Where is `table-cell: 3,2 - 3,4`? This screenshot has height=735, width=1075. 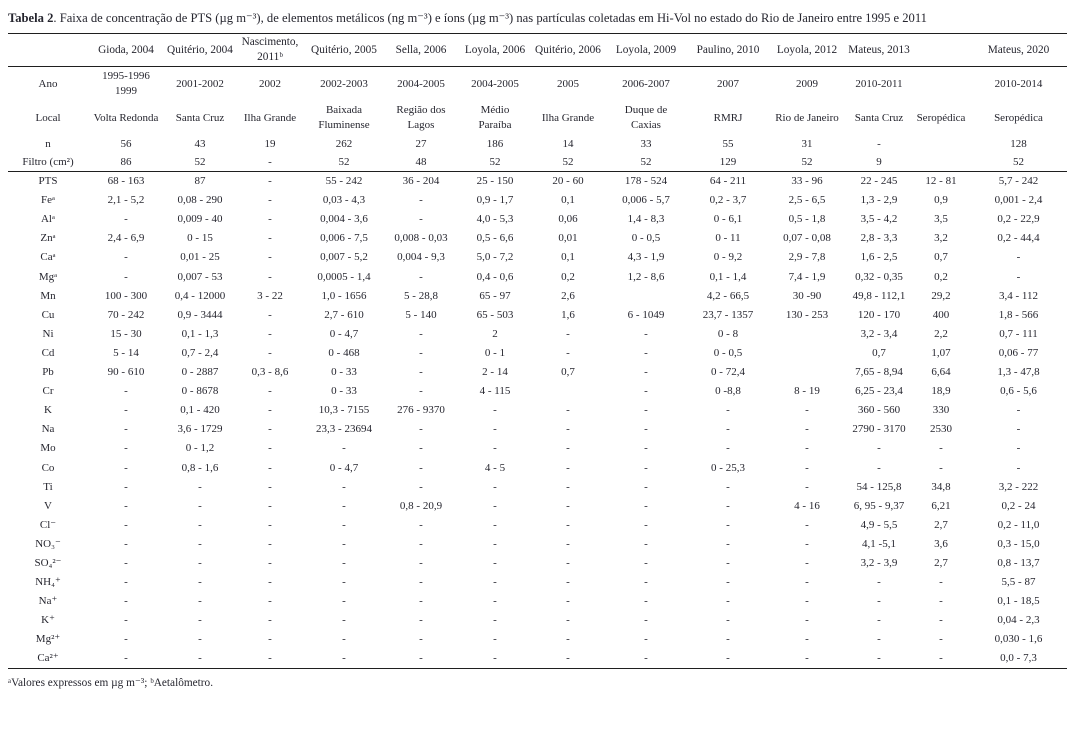
table-cell: 3,2 - 3,4 is located at coordinates (879, 333).